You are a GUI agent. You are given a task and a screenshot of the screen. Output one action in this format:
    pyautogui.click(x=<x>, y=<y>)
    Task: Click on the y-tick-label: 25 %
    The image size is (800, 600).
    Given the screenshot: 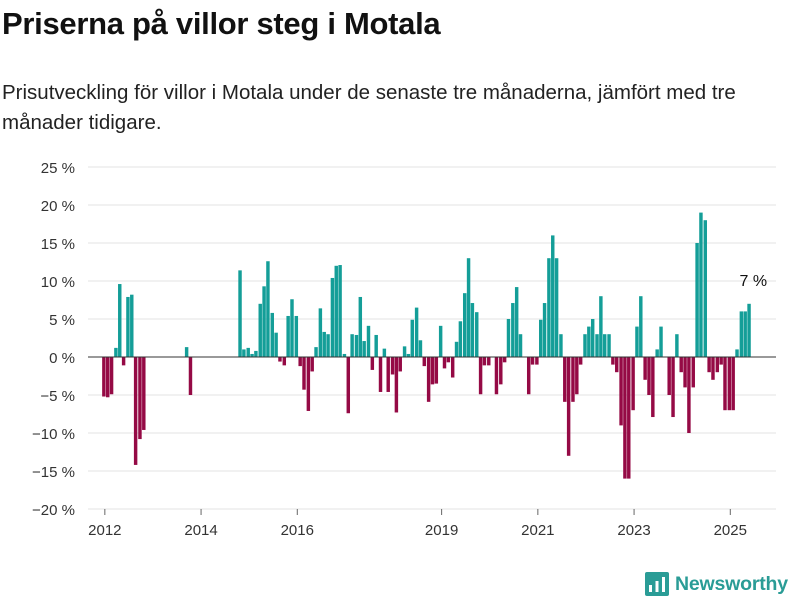 What is the action you would take?
    pyautogui.click(x=58, y=168)
    